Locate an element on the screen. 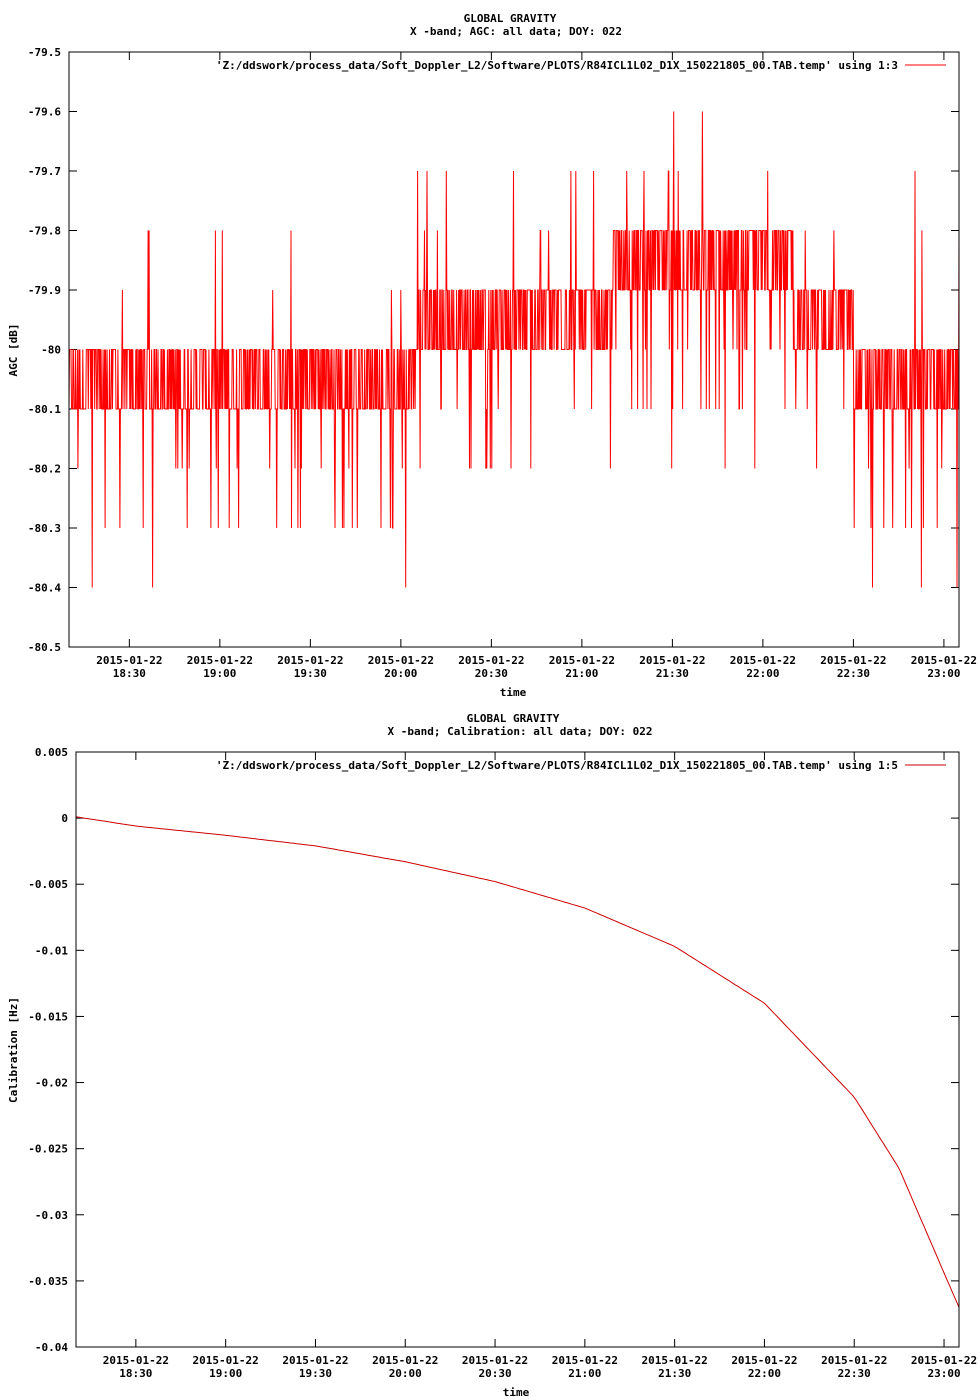 The width and height of the screenshot is (980, 1400). y-tick-label: 0 is located at coordinates (64, 818).